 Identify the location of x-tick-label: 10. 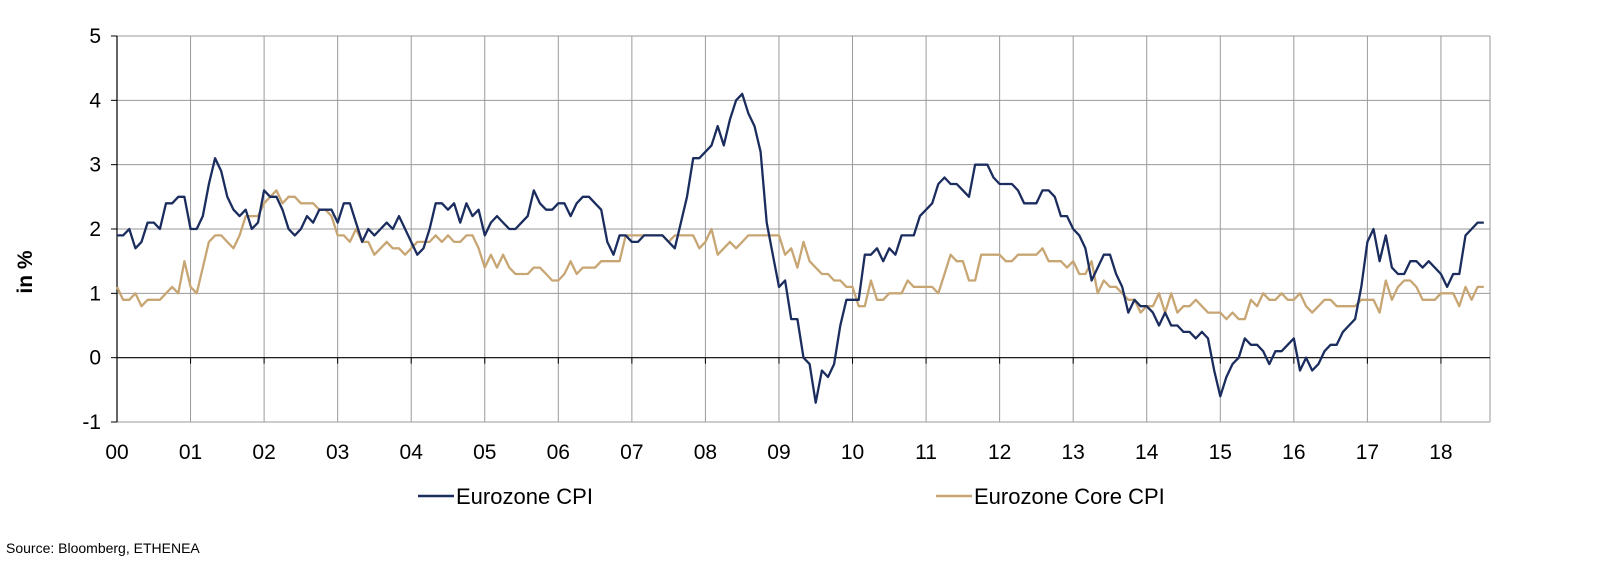
(852, 452).